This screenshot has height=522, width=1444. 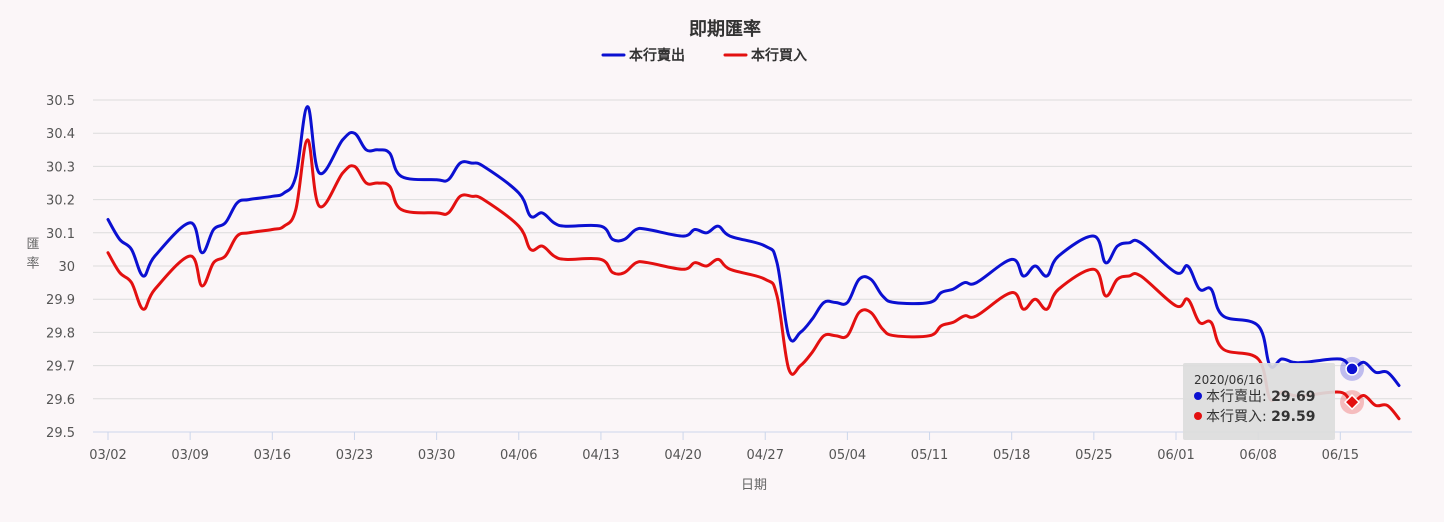 I want to click on legend-item-buy: 本行買入, so click(x=765, y=55).